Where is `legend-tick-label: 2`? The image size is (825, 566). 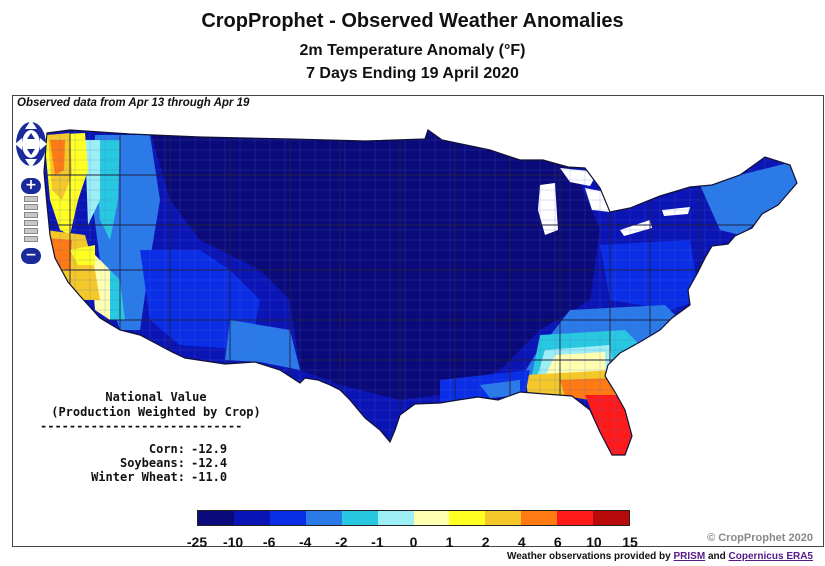
legend-tick-label: 2 is located at coordinates (485, 542).